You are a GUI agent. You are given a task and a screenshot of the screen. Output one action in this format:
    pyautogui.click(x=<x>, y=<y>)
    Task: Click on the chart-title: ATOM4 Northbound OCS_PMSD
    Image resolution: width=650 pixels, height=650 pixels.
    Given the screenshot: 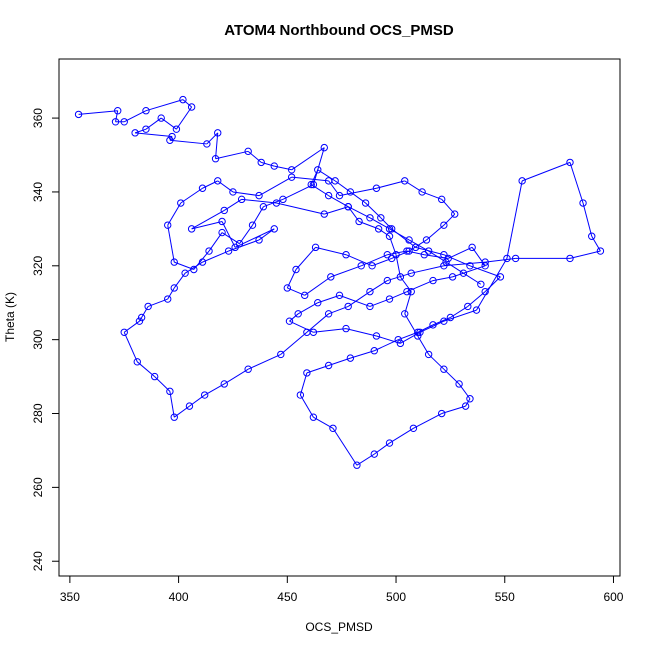 What is the action you would take?
    pyautogui.click(x=339, y=30)
    